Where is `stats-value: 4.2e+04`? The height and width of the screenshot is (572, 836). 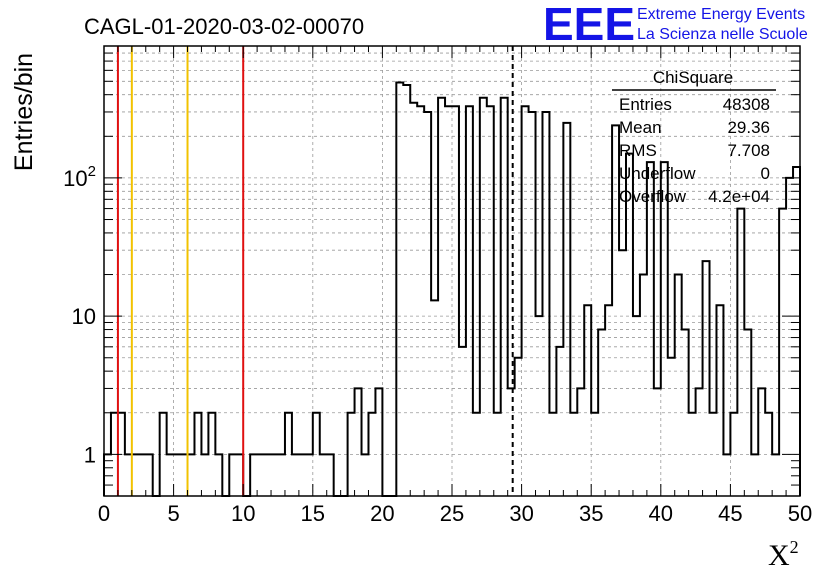 stats-value: 4.2e+04 is located at coordinates (739, 196).